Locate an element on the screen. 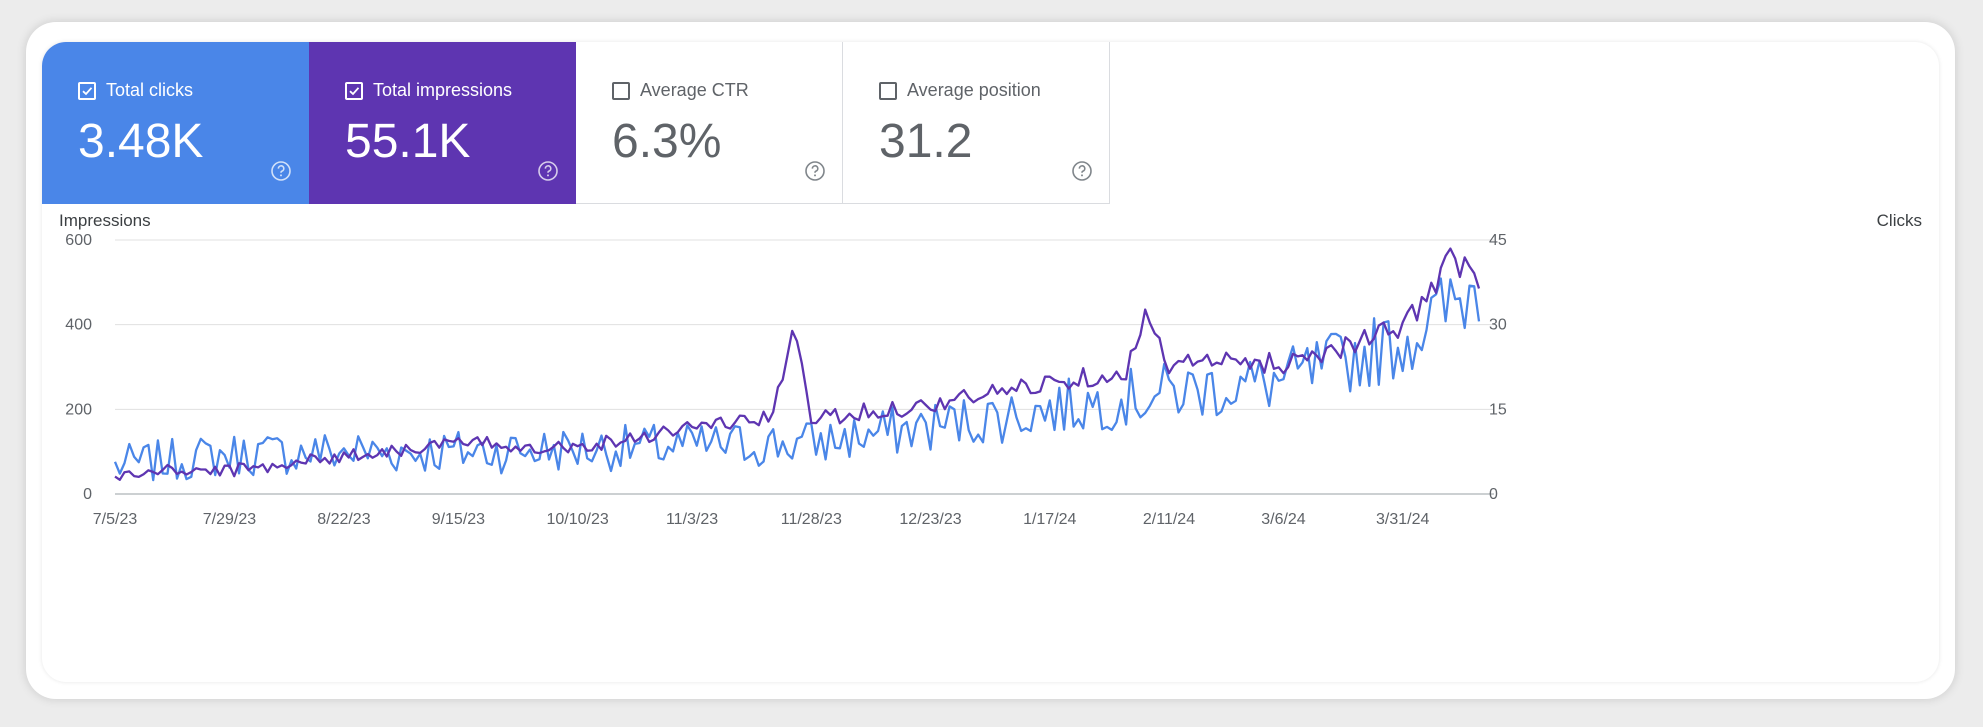  x-tick-label: 7/5/23 is located at coordinates (115, 519).